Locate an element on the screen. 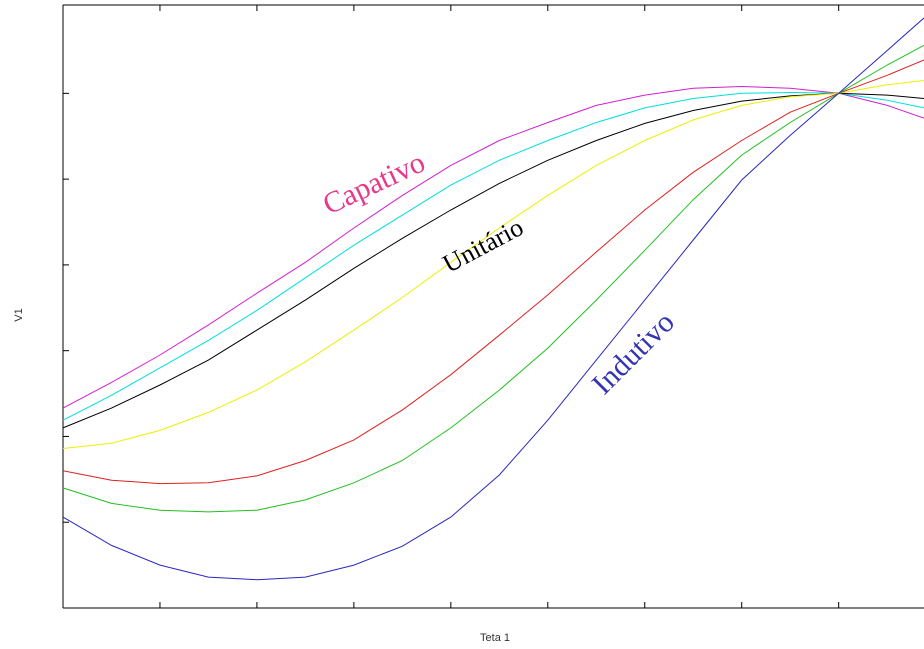 The width and height of the screenshot is (924, 649). annotation: Unitário is located at coordinates (483, 245).